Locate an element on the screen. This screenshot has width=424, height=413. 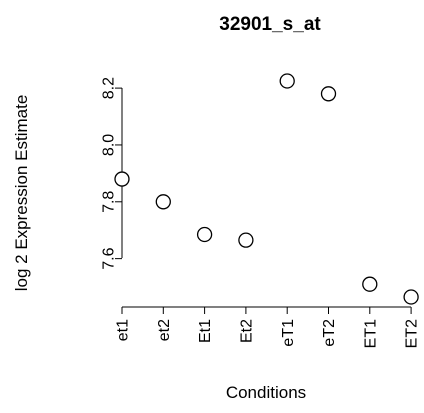
y-tick-label: 7.8 is located at coordinates (109, 202).